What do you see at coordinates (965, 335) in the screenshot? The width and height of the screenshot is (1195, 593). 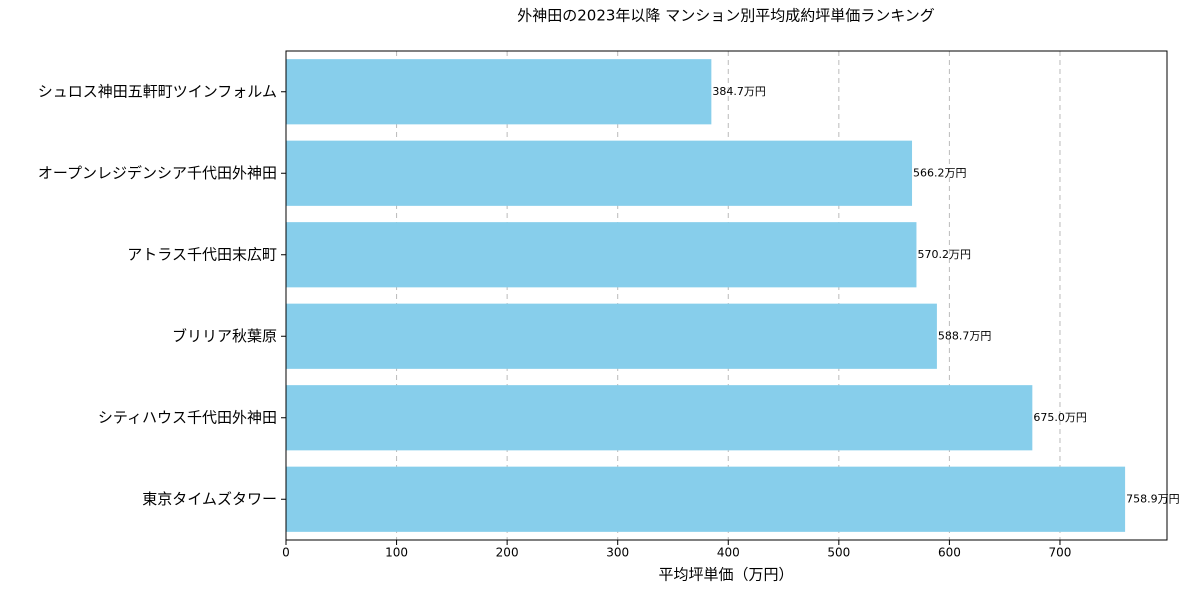 I see `value-label: 588.7万円` at bounding box center [965, 335].